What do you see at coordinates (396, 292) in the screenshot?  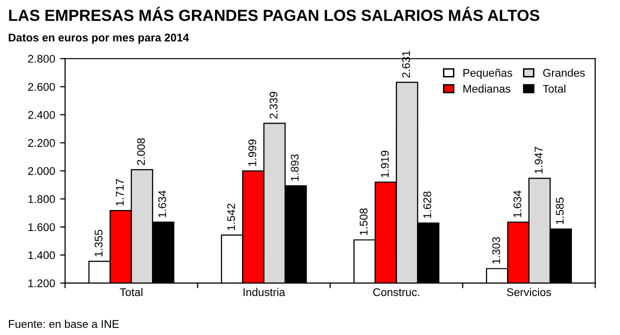 I see `x-tick-label: Construc.` at bounding box center [396, 292].